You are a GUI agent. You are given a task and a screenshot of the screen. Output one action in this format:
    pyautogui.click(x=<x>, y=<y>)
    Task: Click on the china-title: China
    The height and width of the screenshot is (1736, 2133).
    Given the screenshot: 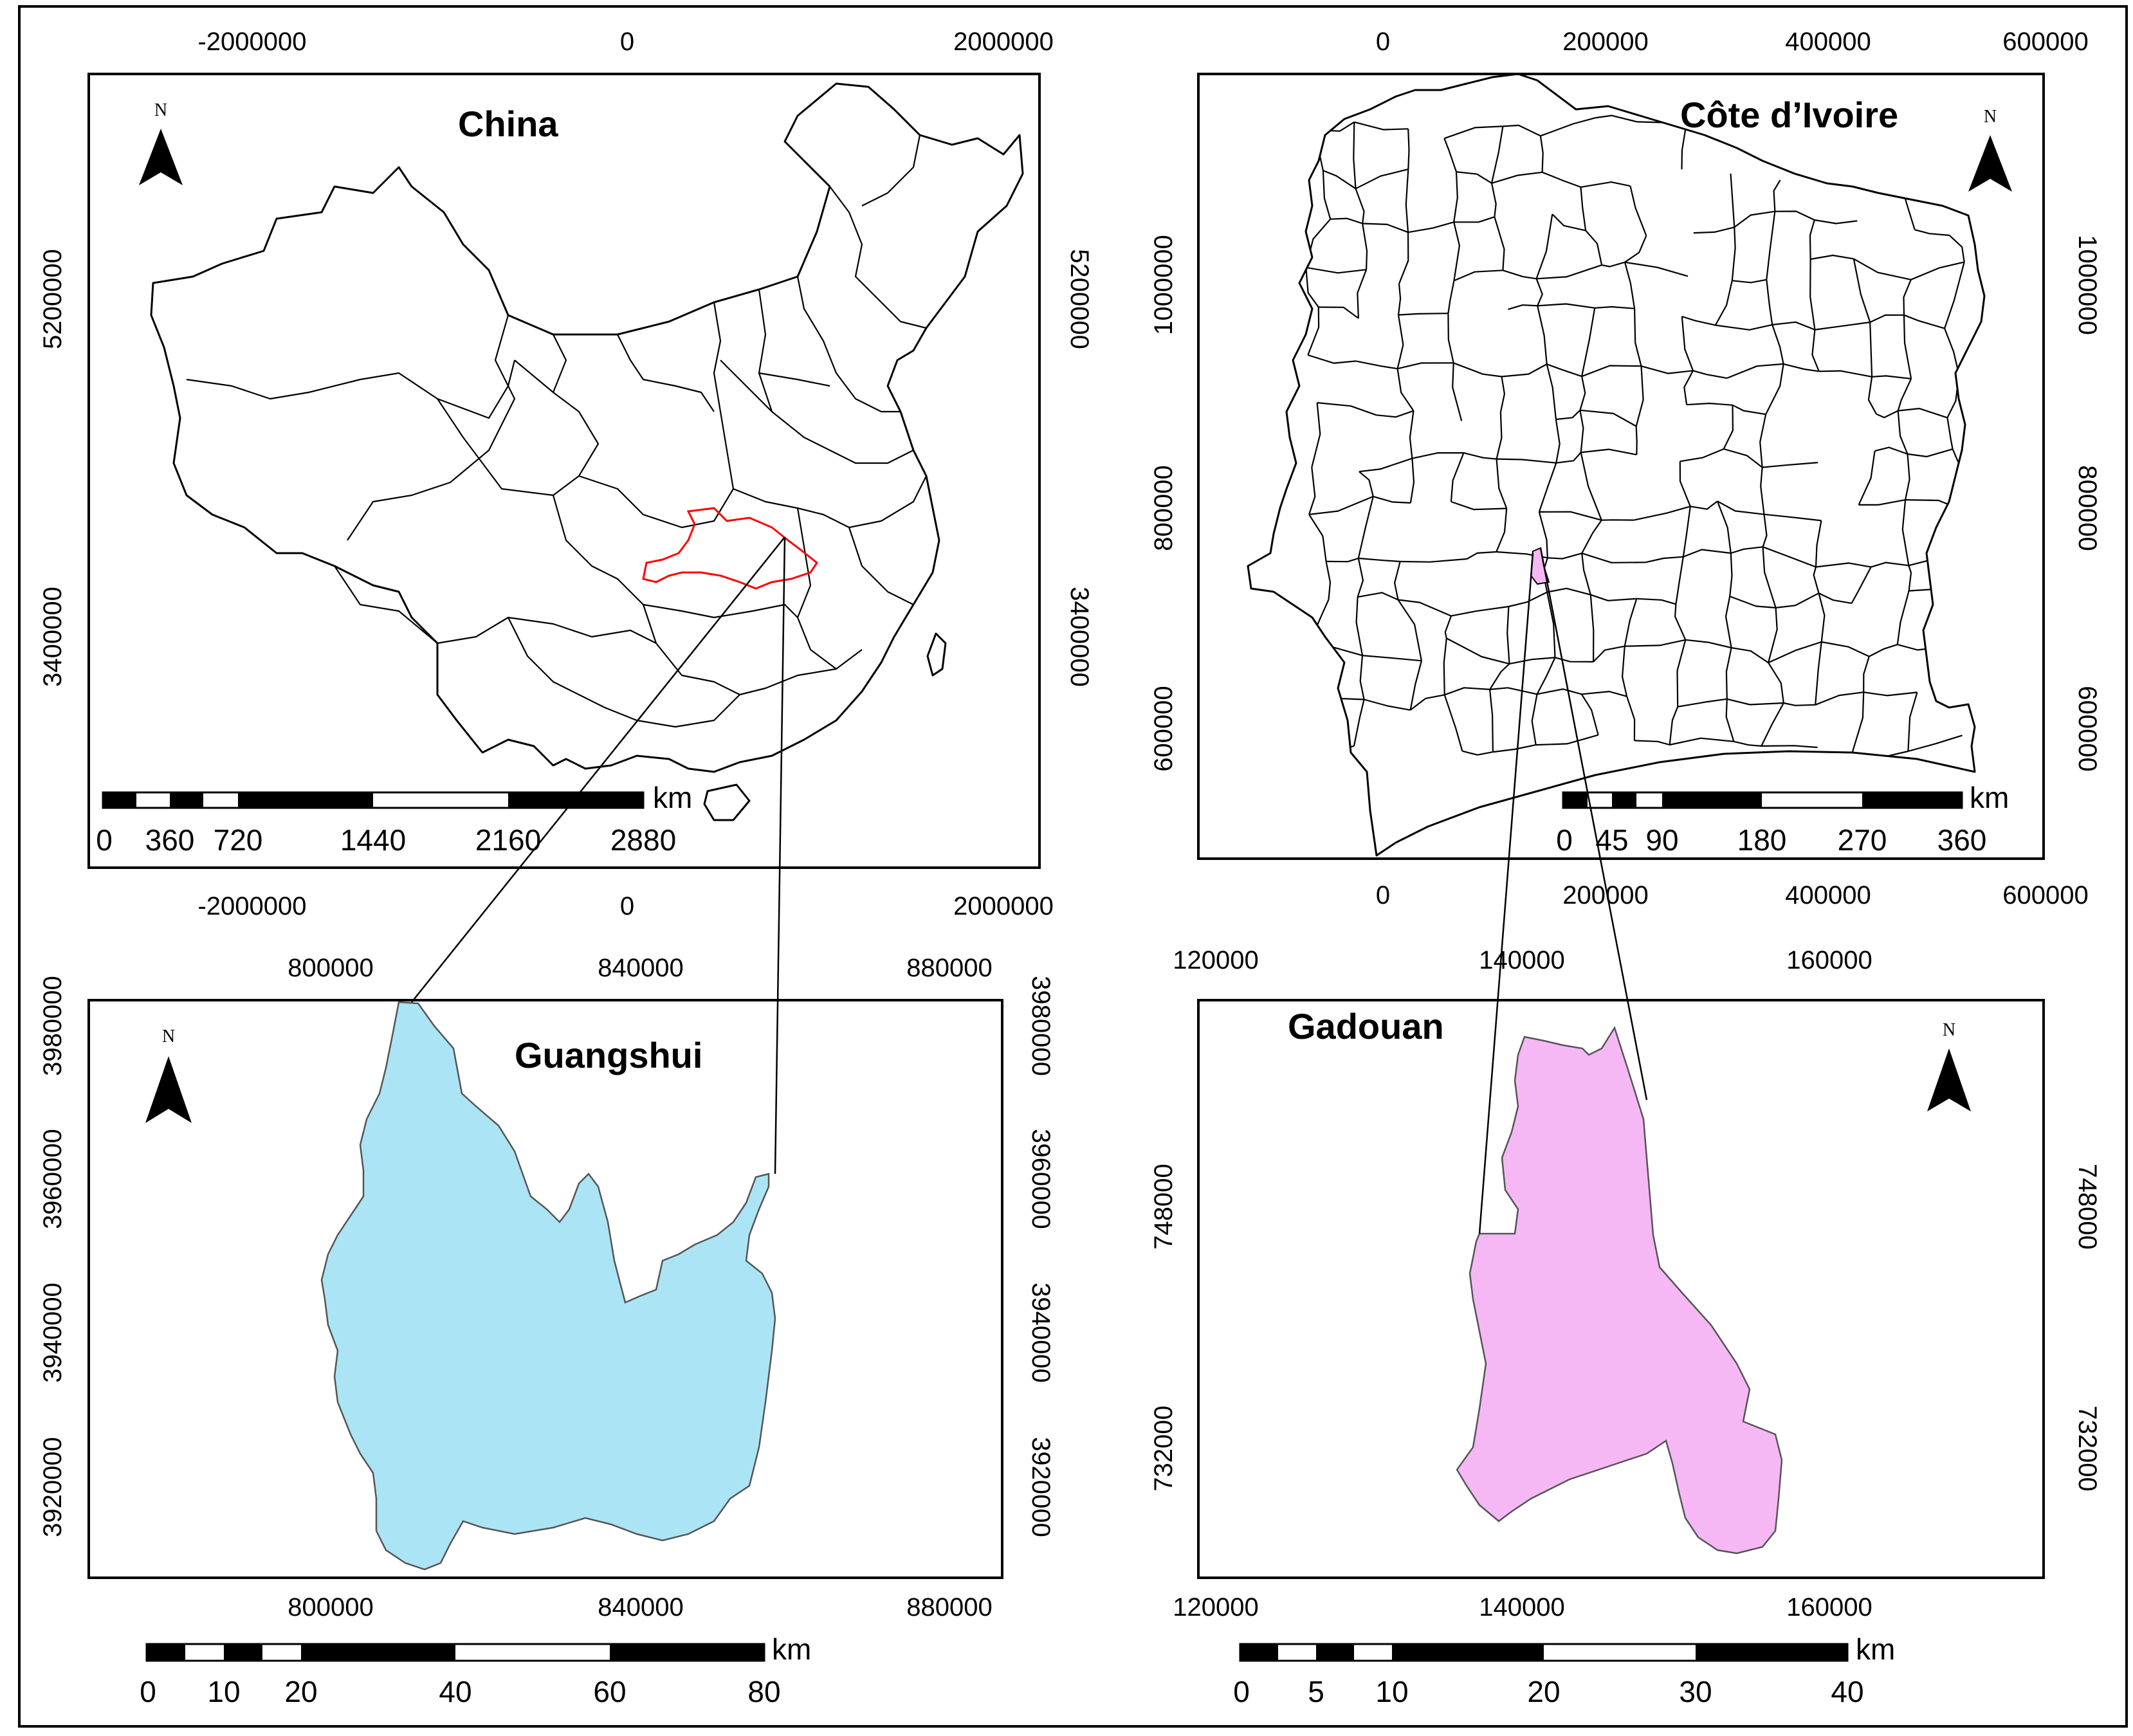 What is the action you would take?
    pyautogui.click(x=508, y=124)
    